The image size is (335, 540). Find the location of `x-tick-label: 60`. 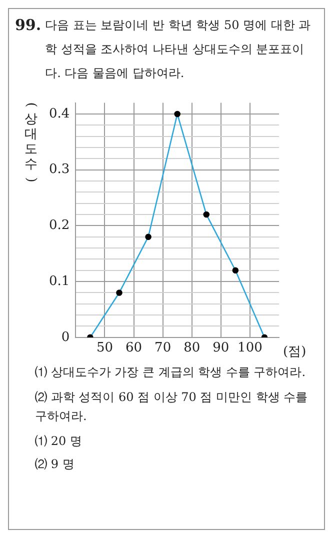

x-tick-label: 60 is located at coordinates (133, 348).